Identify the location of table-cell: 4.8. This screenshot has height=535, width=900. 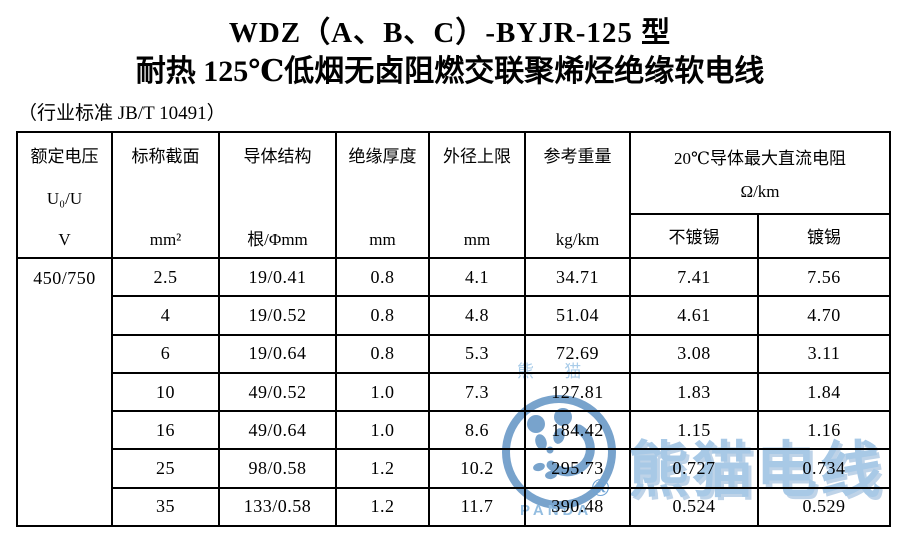
(477, 315).